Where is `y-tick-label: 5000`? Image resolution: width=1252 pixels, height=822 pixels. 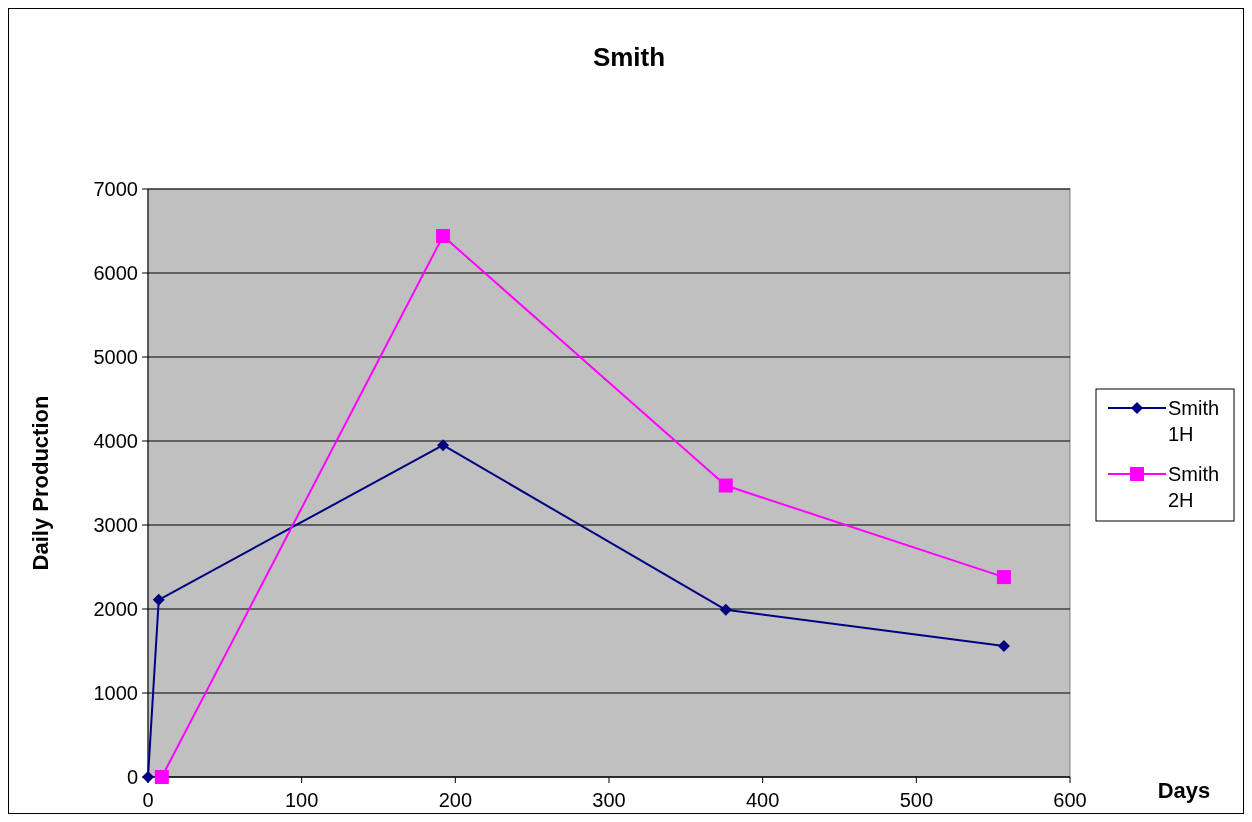 y-tick-label: 5000 is located at coordinates (115, 357).